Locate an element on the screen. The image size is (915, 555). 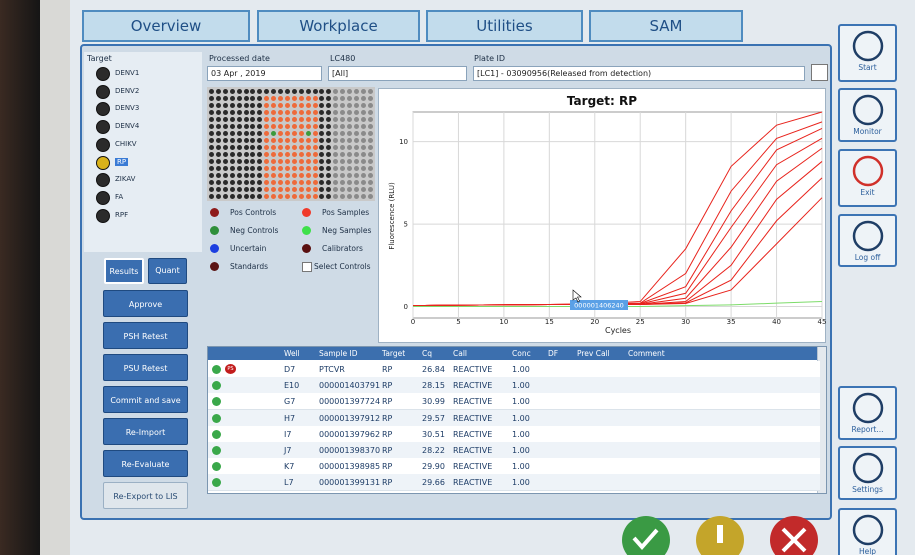
target-label: Target is located at coordinates (99, 58).